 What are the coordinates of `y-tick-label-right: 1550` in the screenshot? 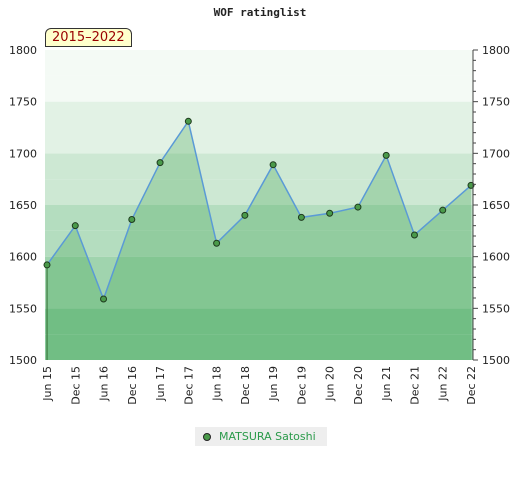 It's located at (496, 308).